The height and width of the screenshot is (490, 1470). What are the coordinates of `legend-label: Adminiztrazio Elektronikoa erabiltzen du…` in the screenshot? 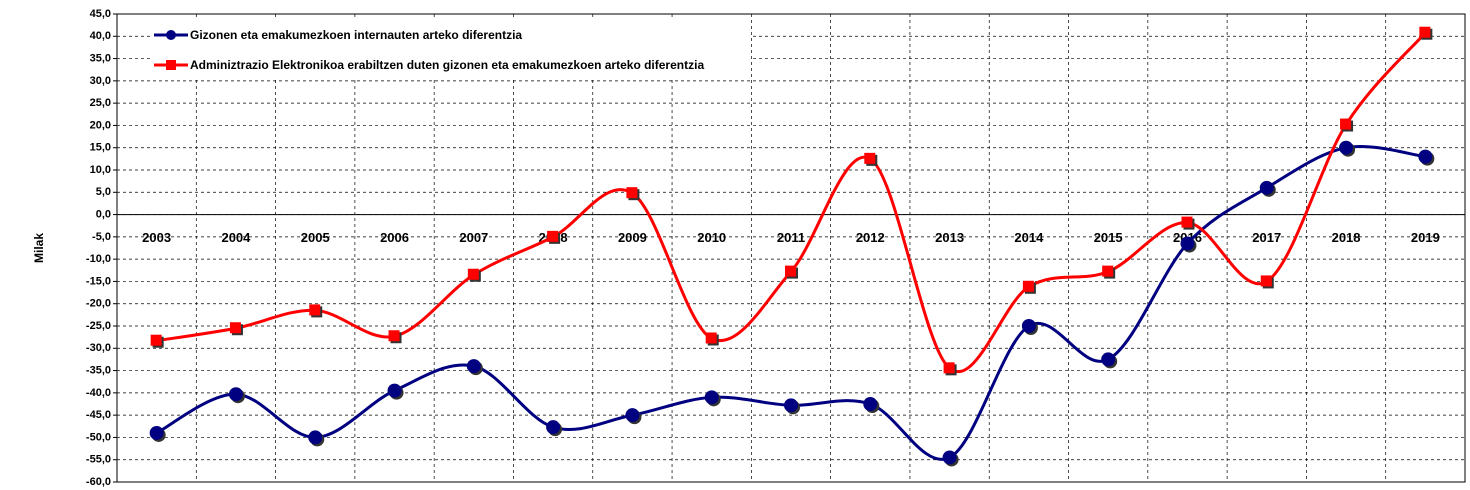 It's located at (447, 65).